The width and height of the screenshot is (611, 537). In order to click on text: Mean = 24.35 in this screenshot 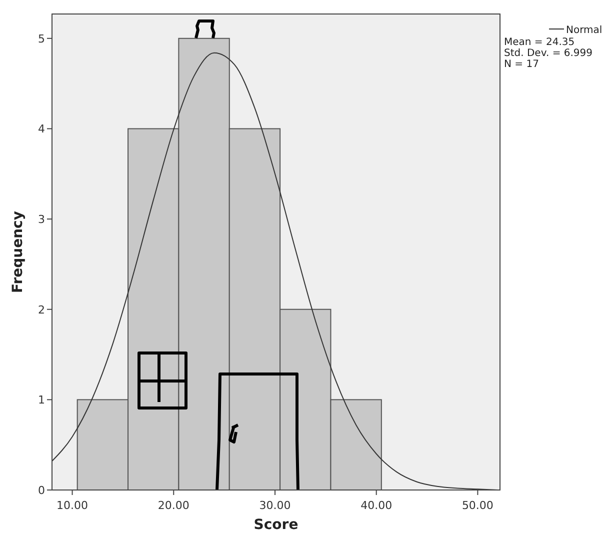, I will do `click(539, 42)`.